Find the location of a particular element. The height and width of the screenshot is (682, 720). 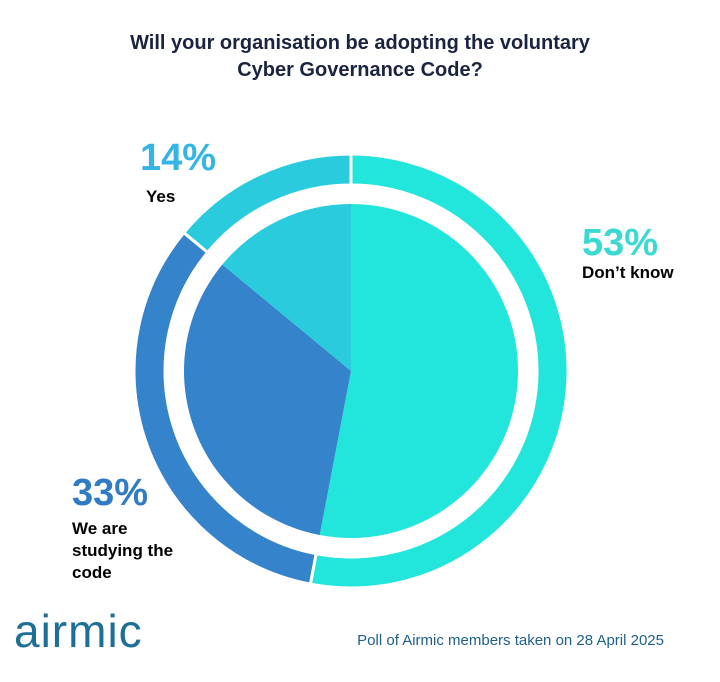

pie-slice-yes is located at coordinates (286, 287).